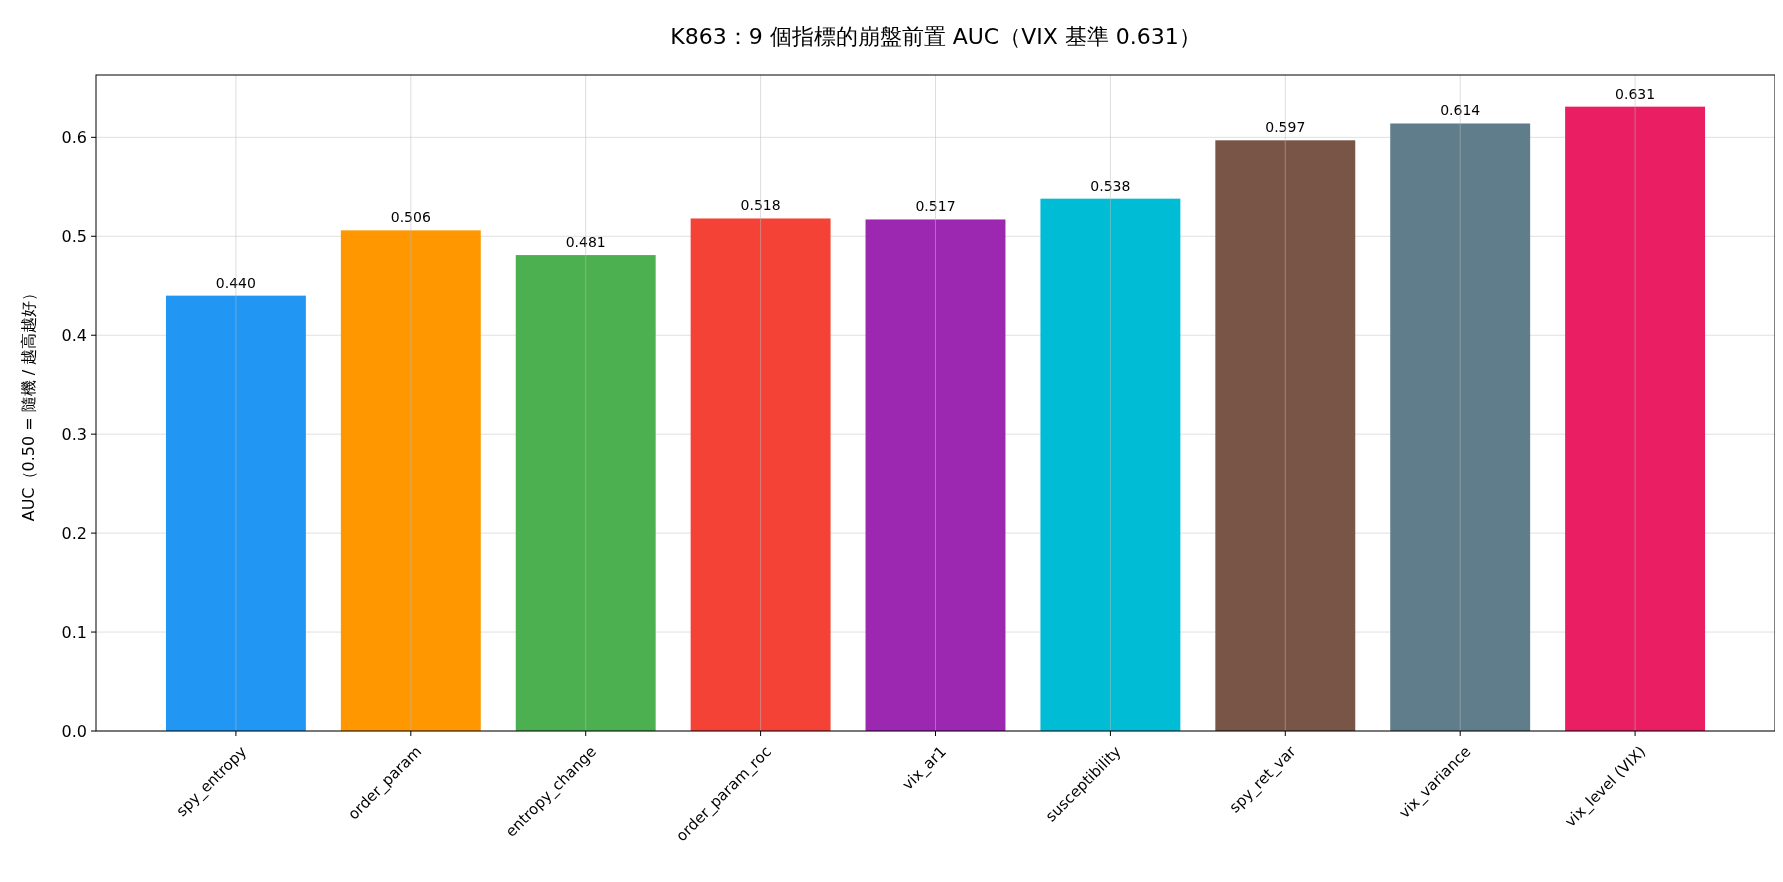 This screenshot has width=1783, height=882. What do you see at coordinates (235, 282) in the screenshot?
I see `data-label: 0.440` at bounding box center [235, 282].